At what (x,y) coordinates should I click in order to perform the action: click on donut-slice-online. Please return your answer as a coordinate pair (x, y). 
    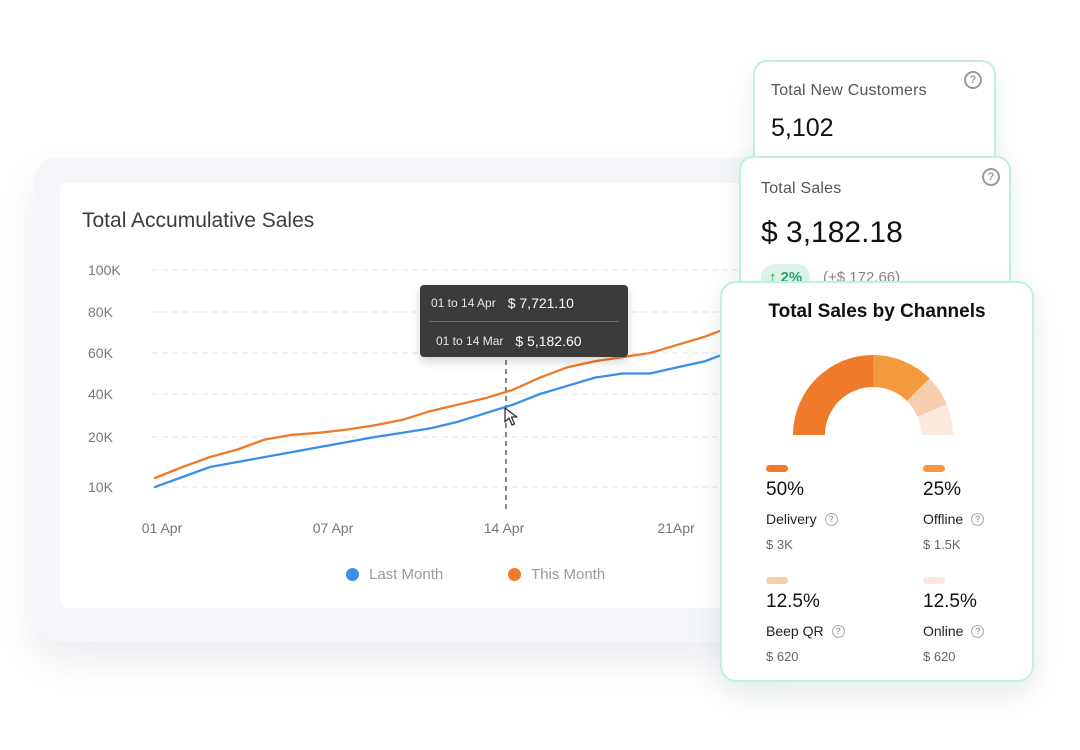
    Looking at the image, I should click on (935, 419).